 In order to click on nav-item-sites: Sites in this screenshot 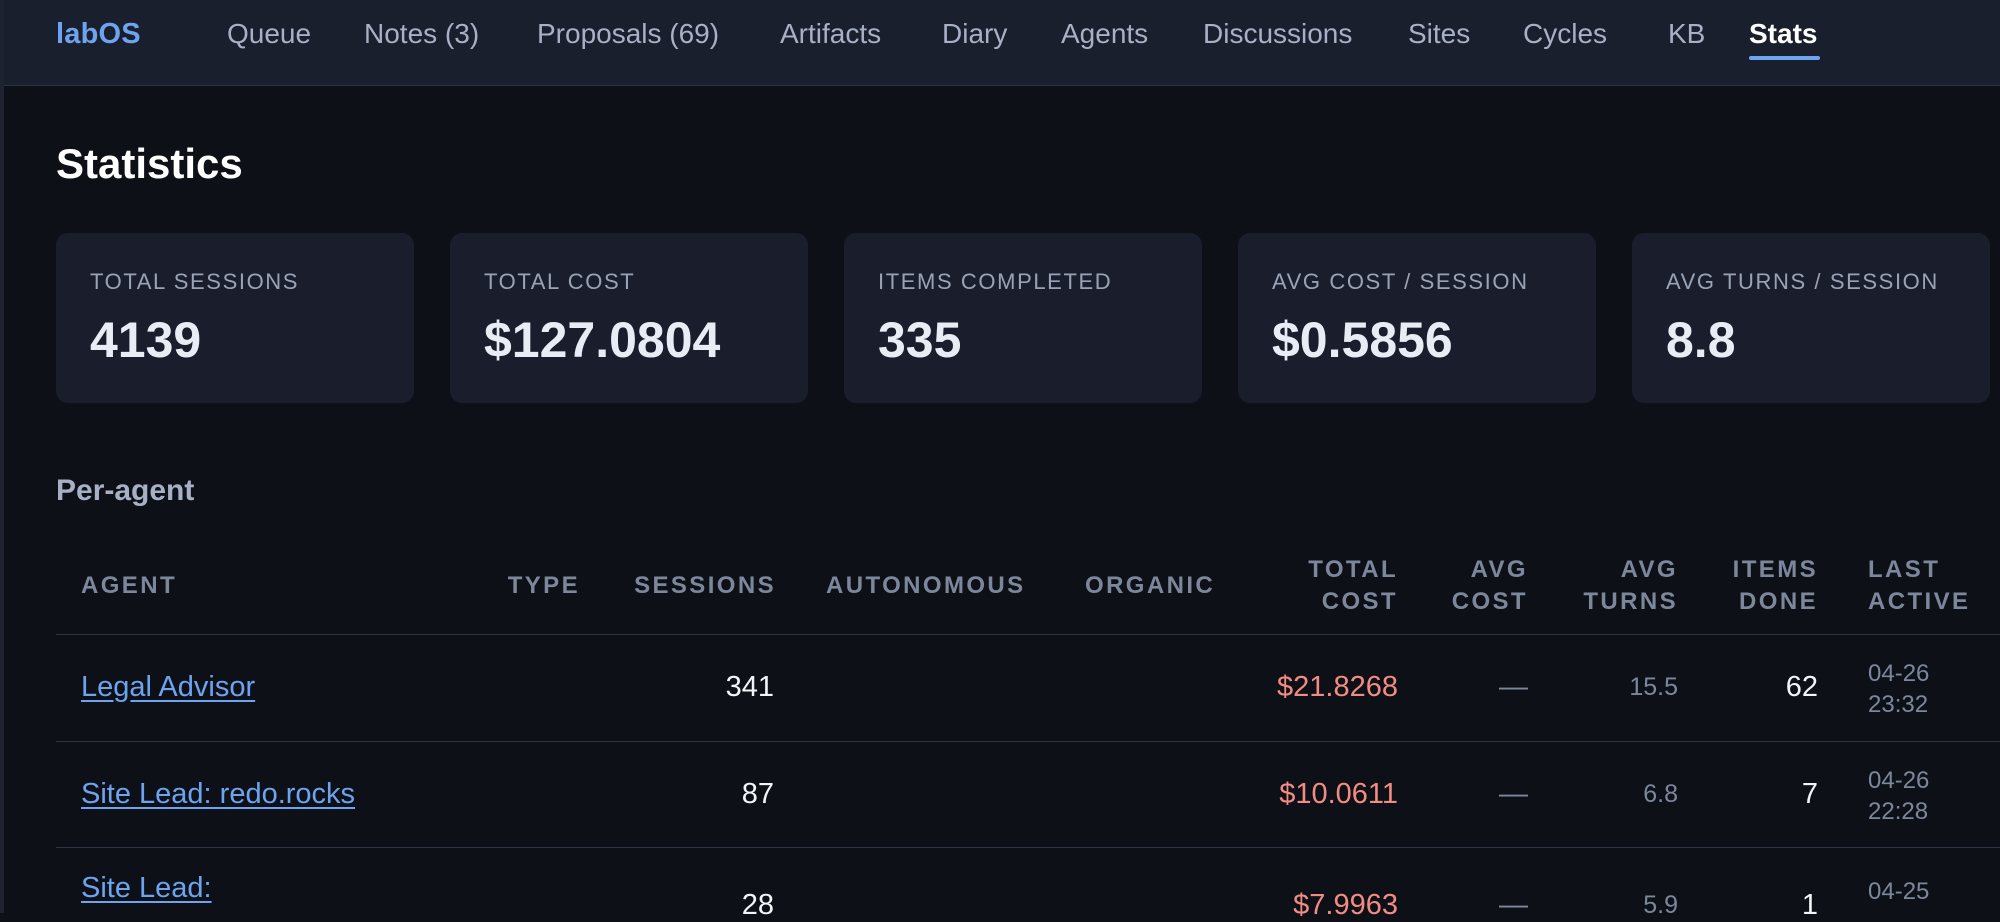, I will do `click(1439, 33)`.